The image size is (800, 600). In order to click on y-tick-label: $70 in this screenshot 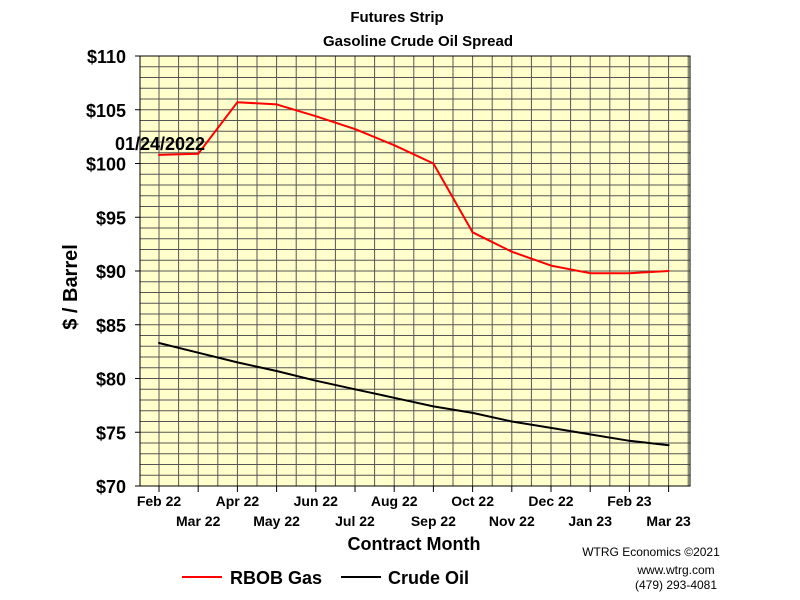, I will do `click(111, 487)`.